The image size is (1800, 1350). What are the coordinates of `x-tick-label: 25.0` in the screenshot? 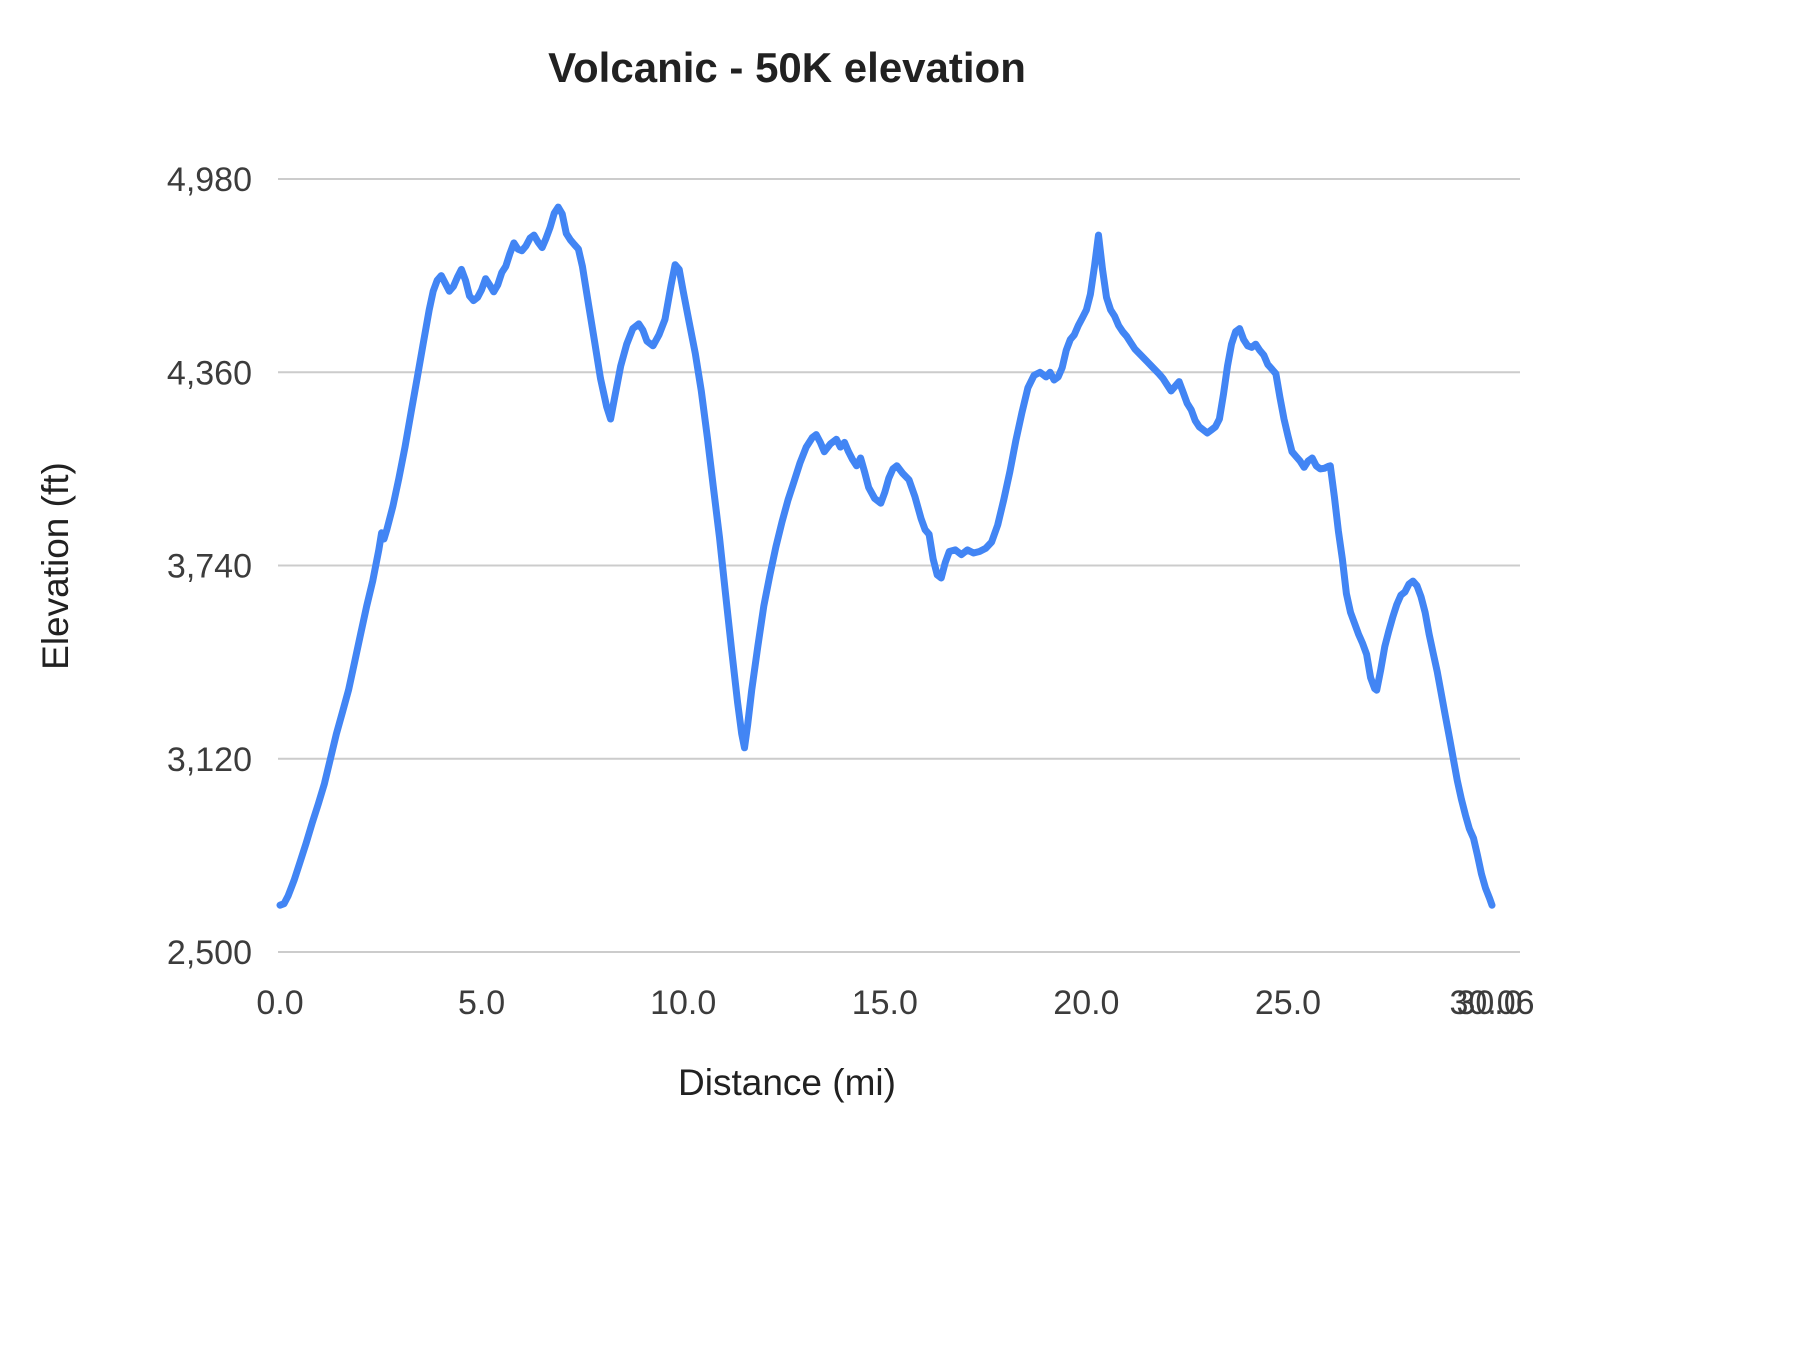 It's located at (1288, 1003).